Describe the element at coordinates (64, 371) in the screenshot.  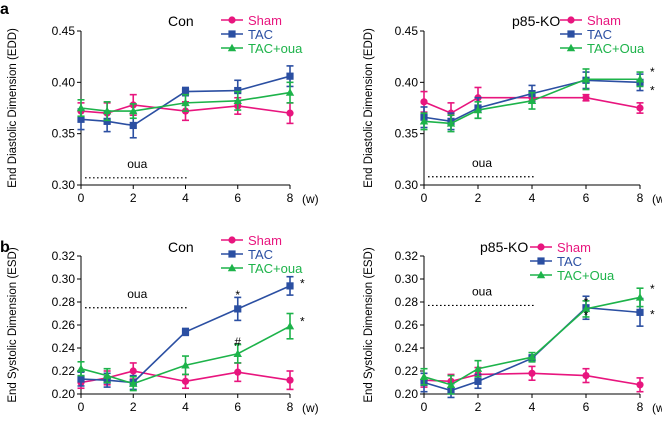
I see `y-tick-label: 0.22` at that location.